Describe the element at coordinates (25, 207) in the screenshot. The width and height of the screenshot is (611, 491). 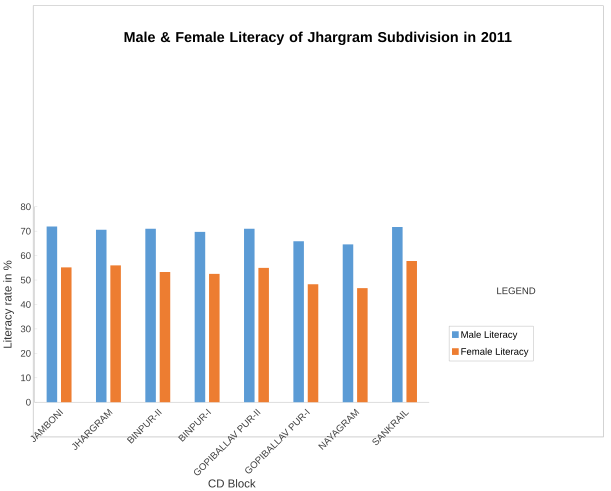
I see `y-tick-label: 80` at that location.